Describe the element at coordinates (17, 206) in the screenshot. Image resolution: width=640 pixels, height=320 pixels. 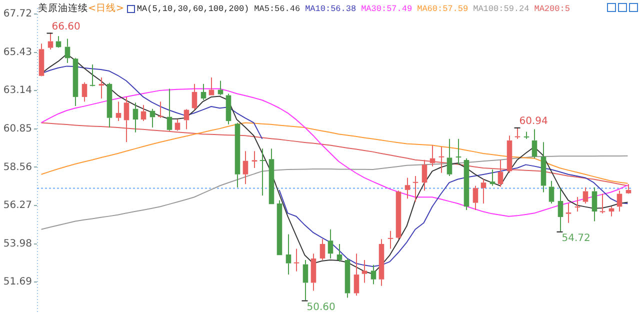
I see `y-tick-label: 56.27` at that location.